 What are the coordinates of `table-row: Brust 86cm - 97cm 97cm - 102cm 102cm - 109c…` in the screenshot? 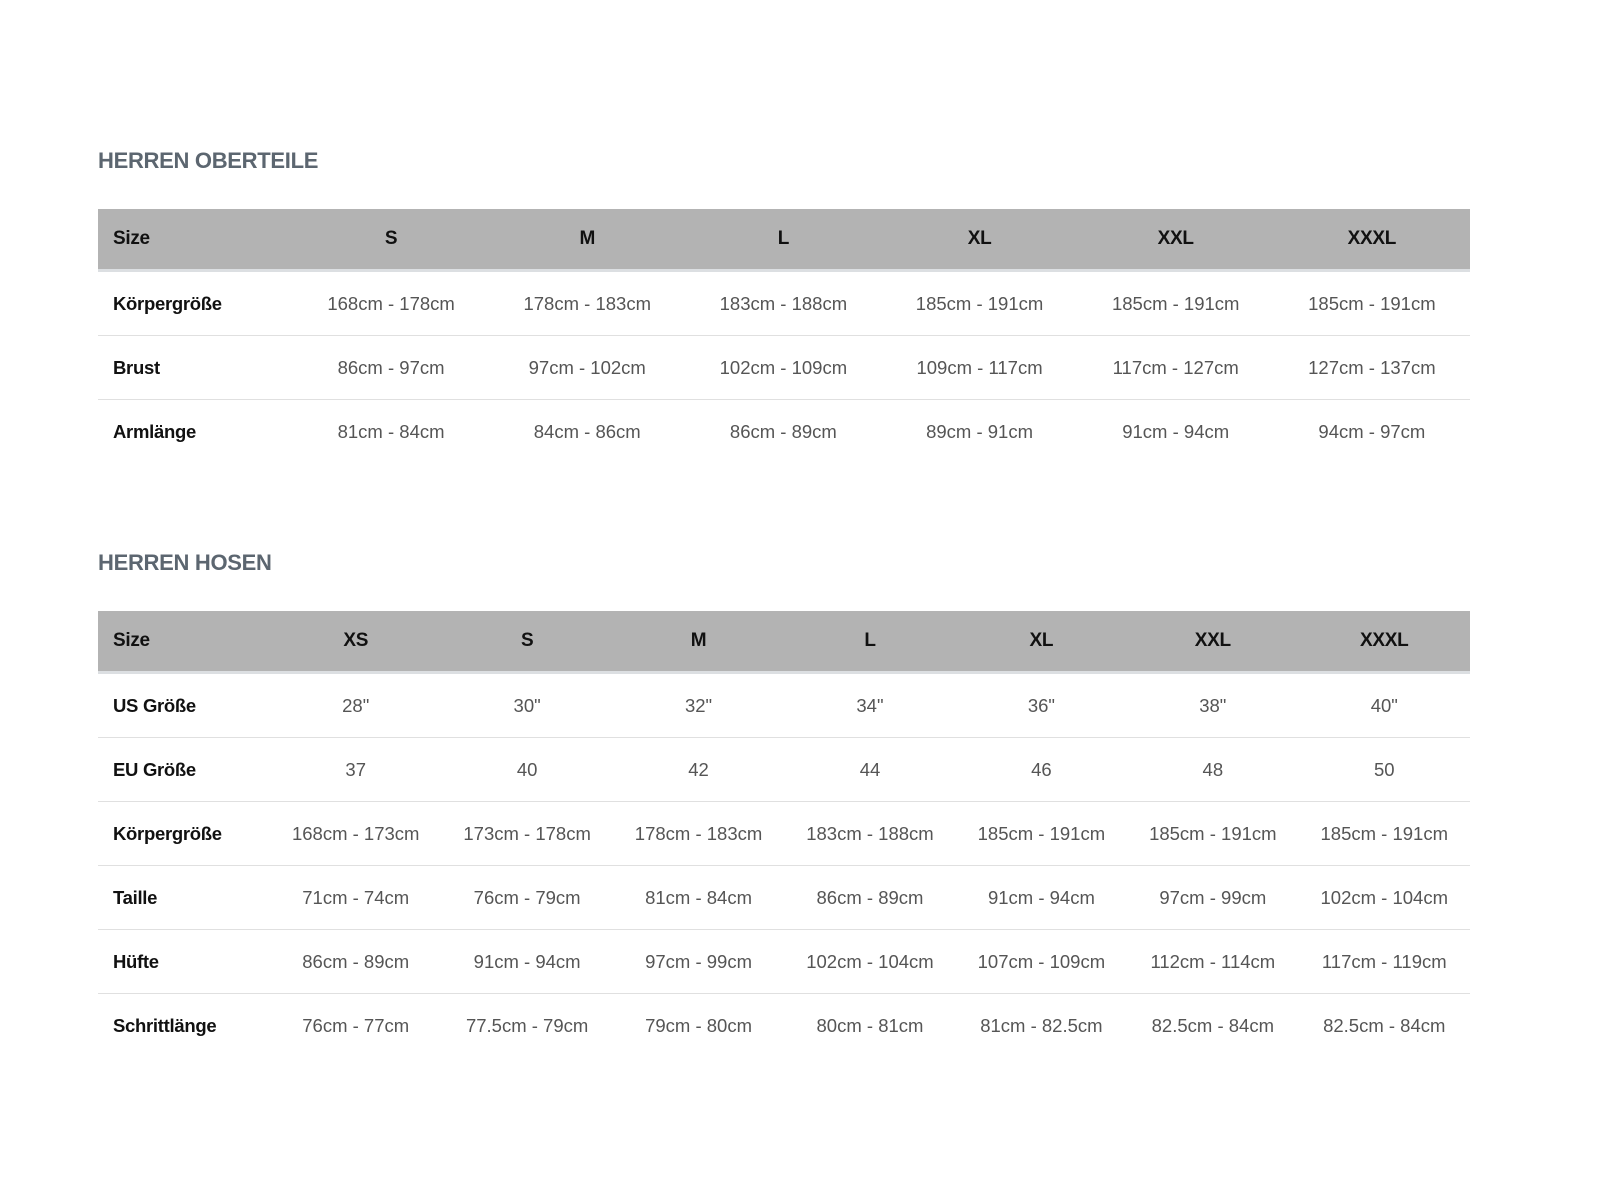 It's located at (784, 367).